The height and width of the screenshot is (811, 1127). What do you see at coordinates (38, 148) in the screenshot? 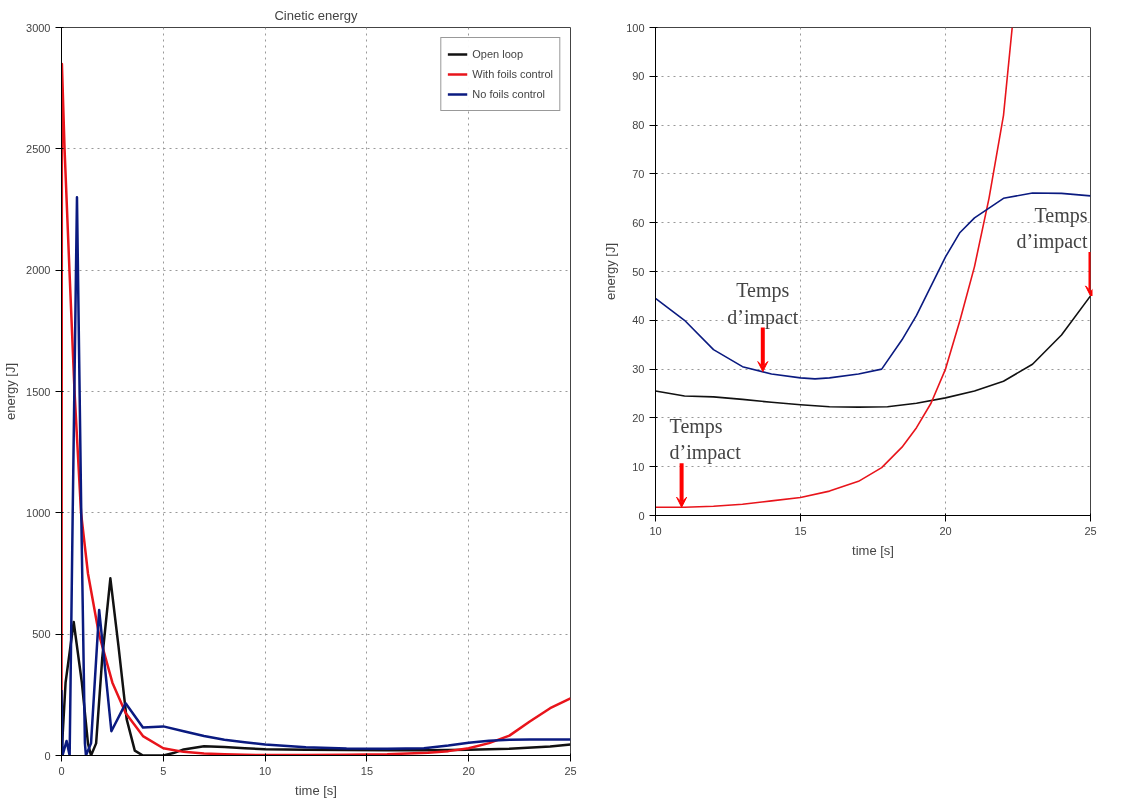
I see `y-tick-label: 2500` at bounding box center [38, 148].